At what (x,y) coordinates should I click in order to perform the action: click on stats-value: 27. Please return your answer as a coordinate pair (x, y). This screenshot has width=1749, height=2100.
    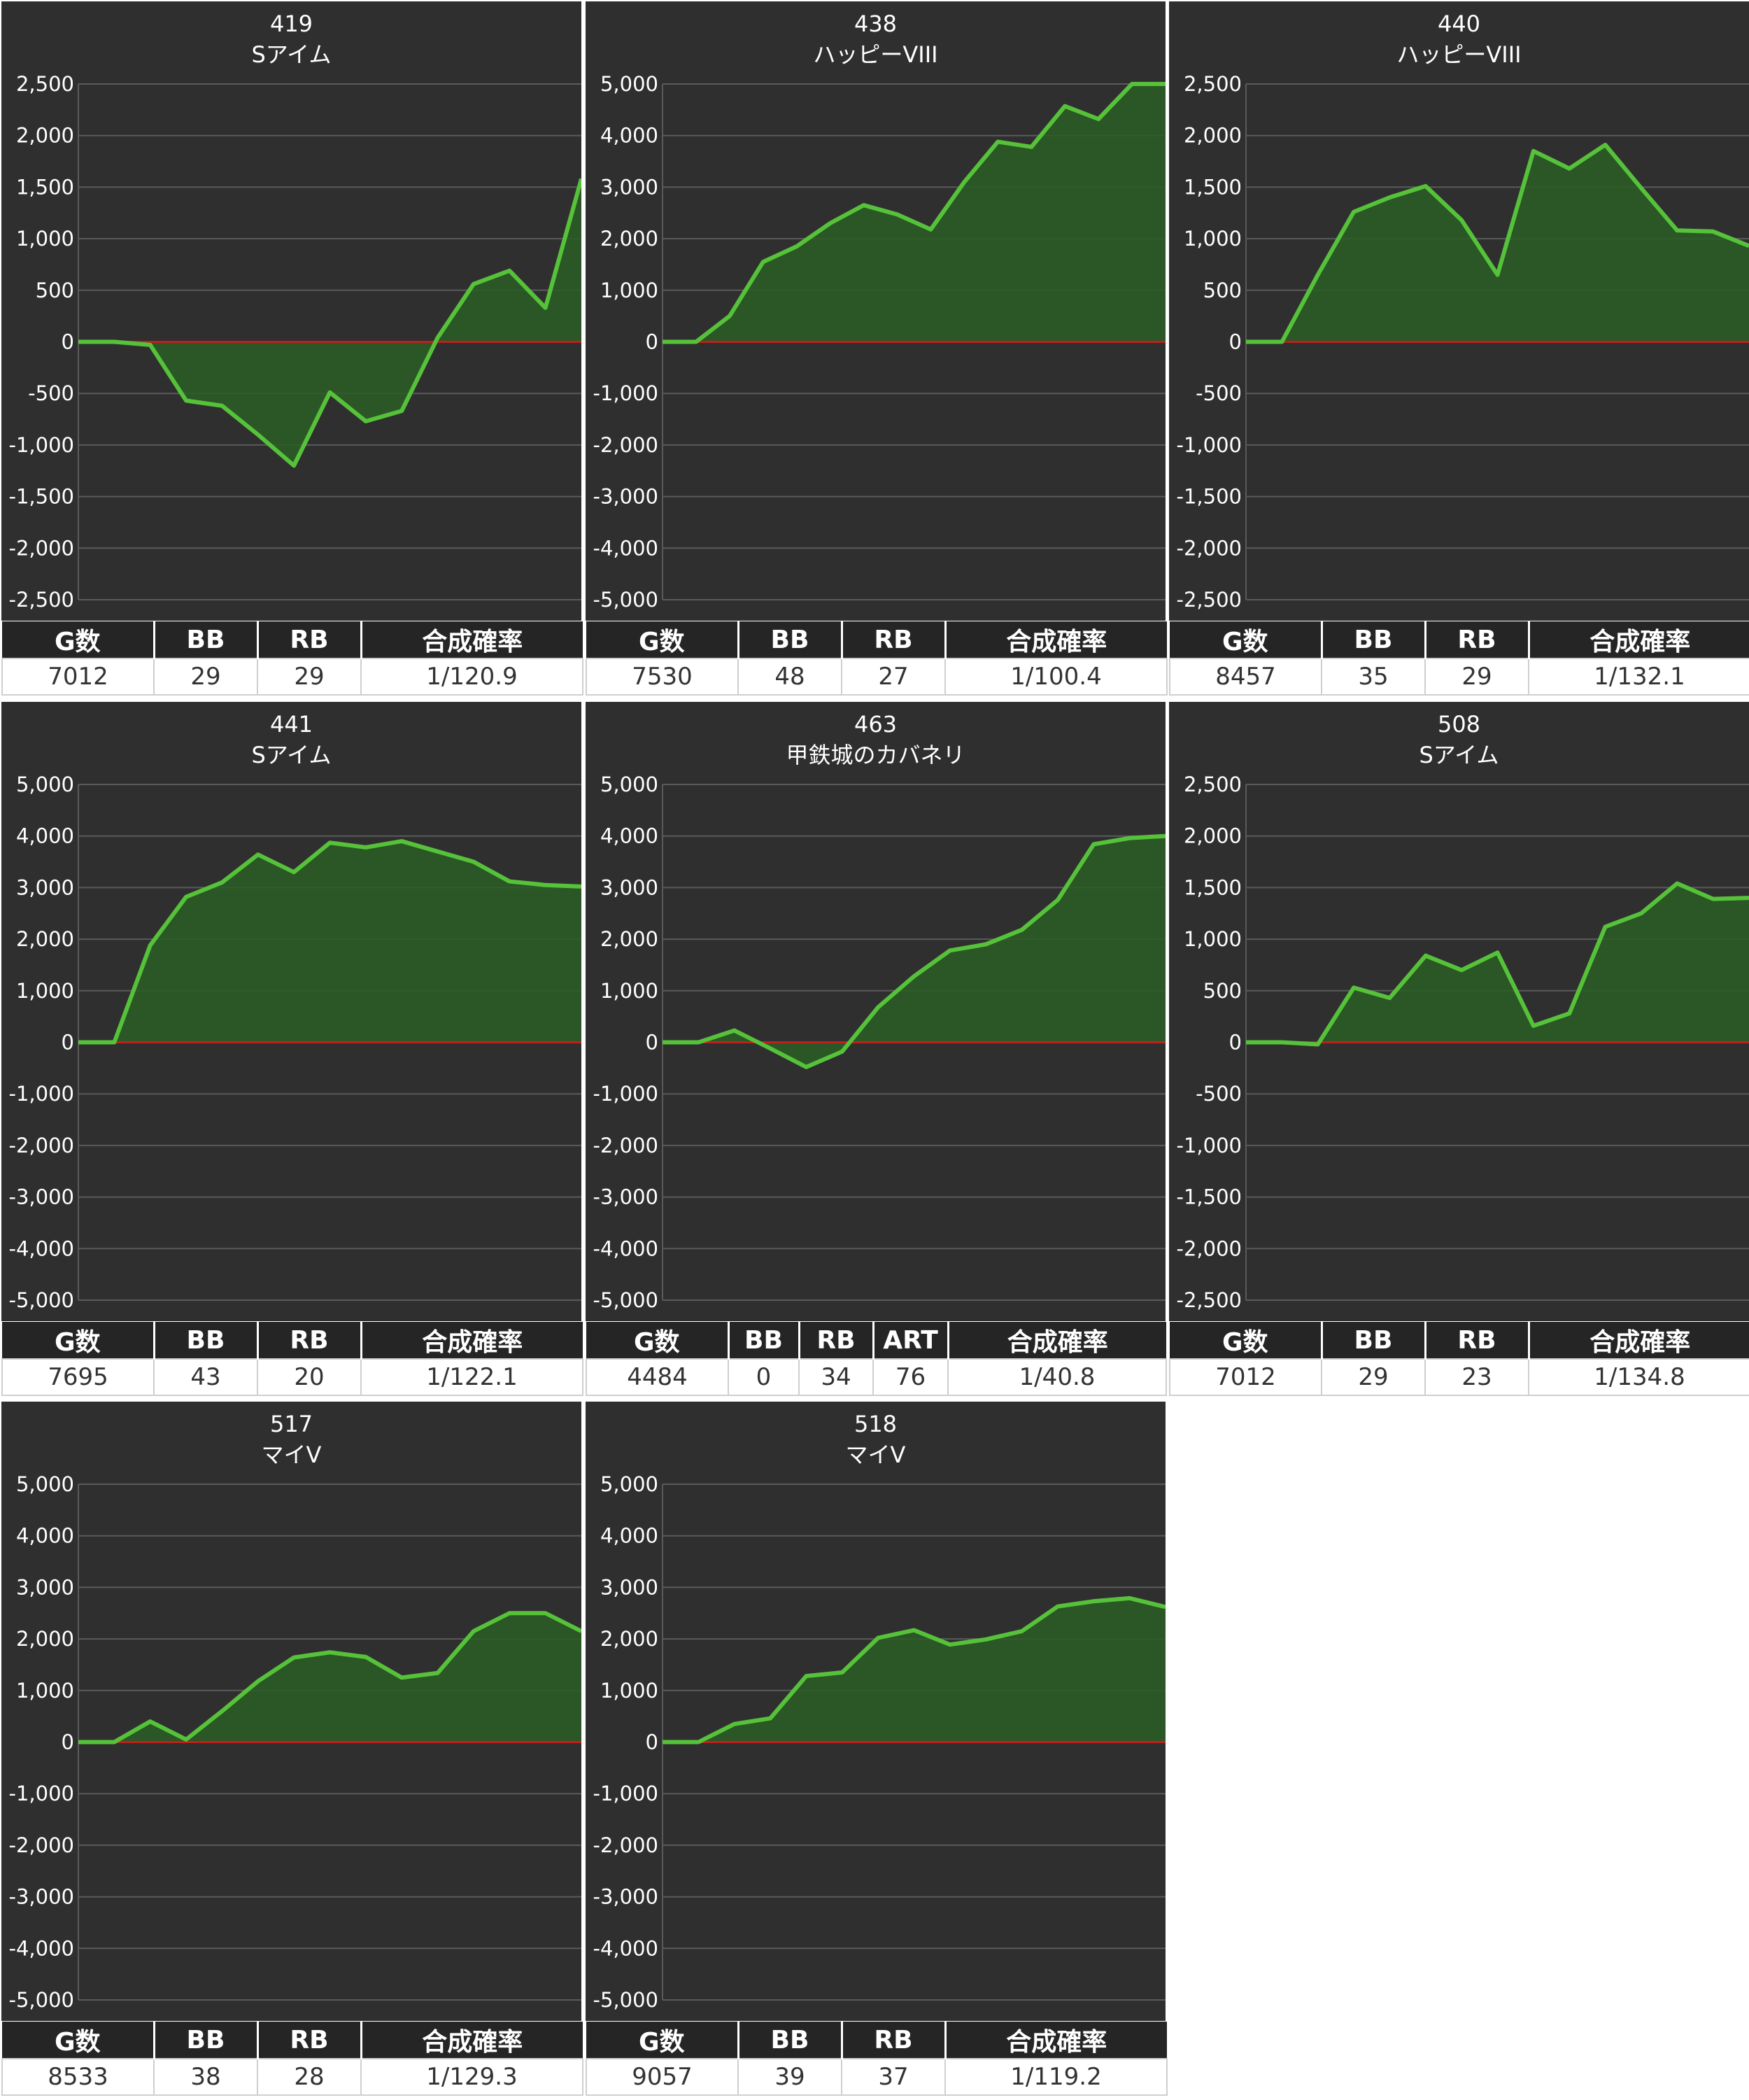
    Looking at the image, I should click on (894, 677).